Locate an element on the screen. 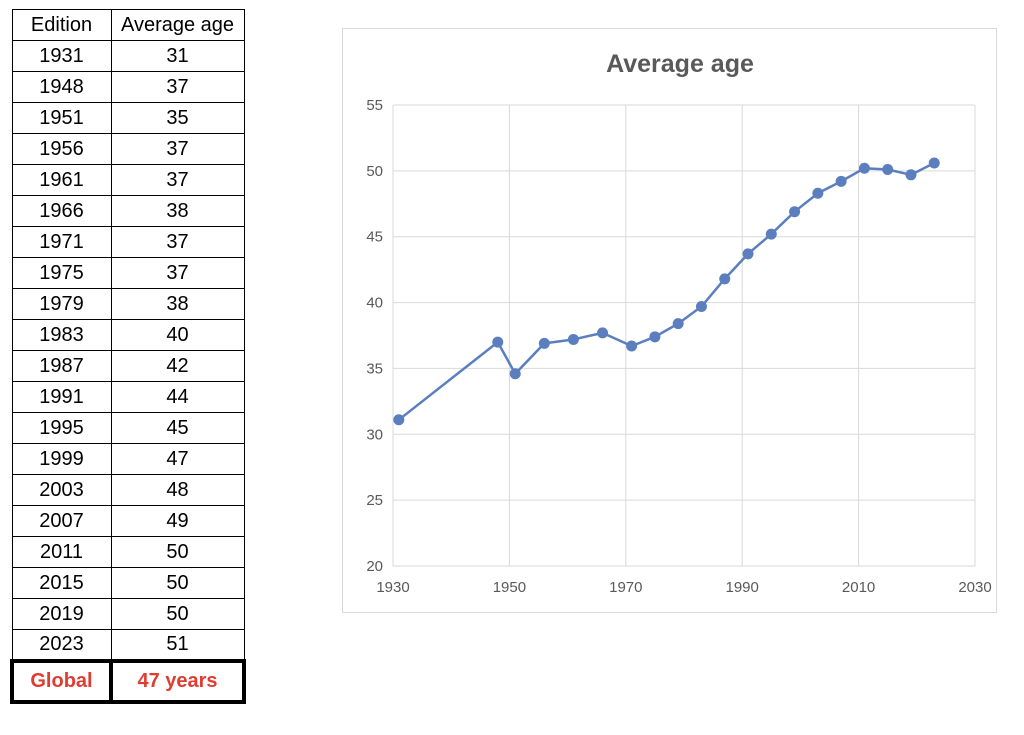  y-tick-label: 20 is located at coordinates (374, 566).